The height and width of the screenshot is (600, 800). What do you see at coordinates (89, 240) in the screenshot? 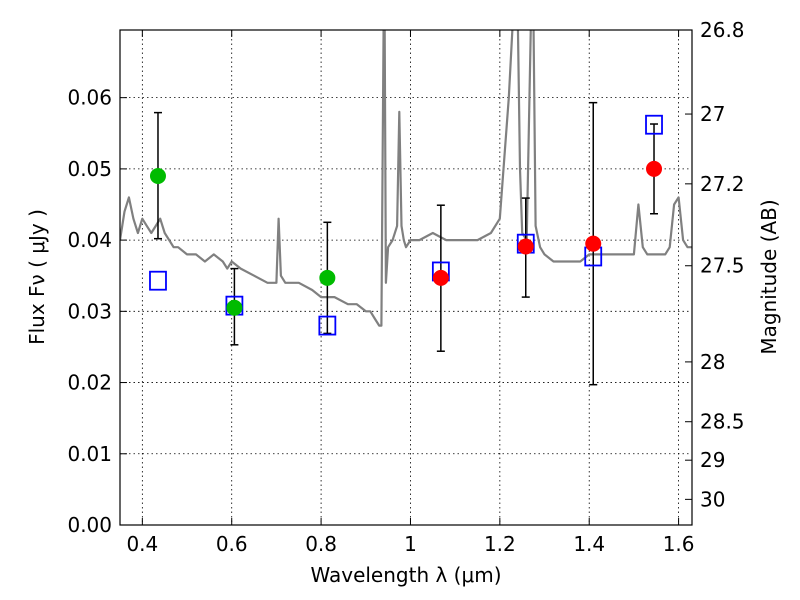
I see `y-tick-label: 0.04` at bounding box center [89, 240].